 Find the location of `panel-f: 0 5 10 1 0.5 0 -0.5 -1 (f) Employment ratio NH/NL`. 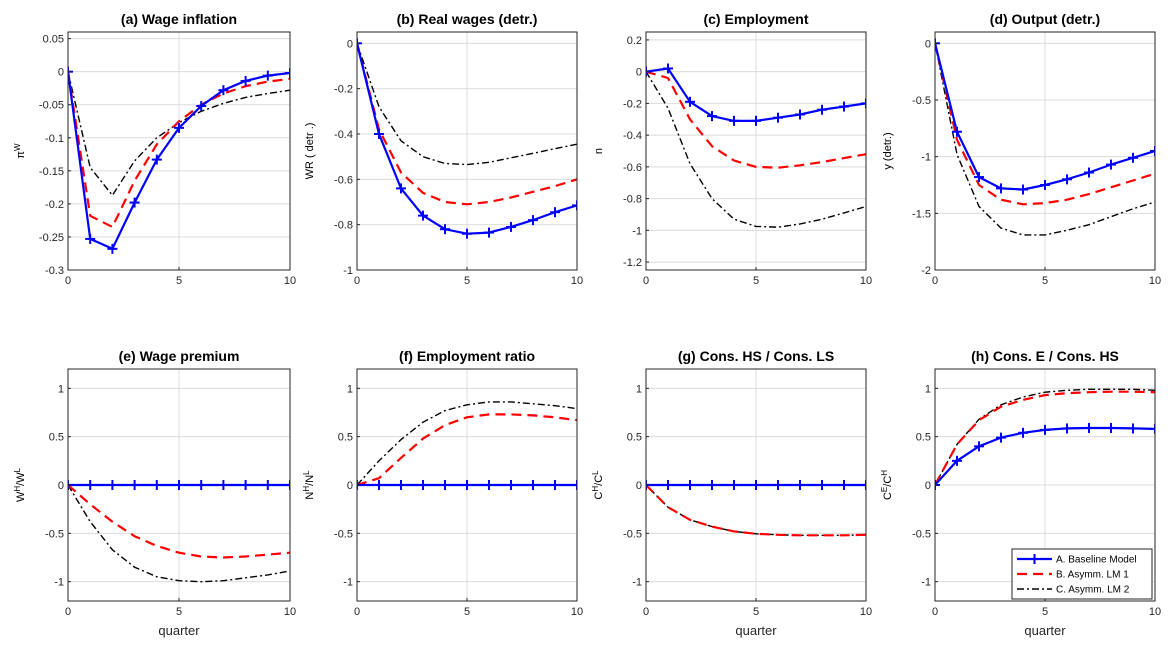

panel-f: 0 5 10 1 0.5 0 -0.5 -1 (f) Employment ratio NH/NL is located at coordinates (443, 483).